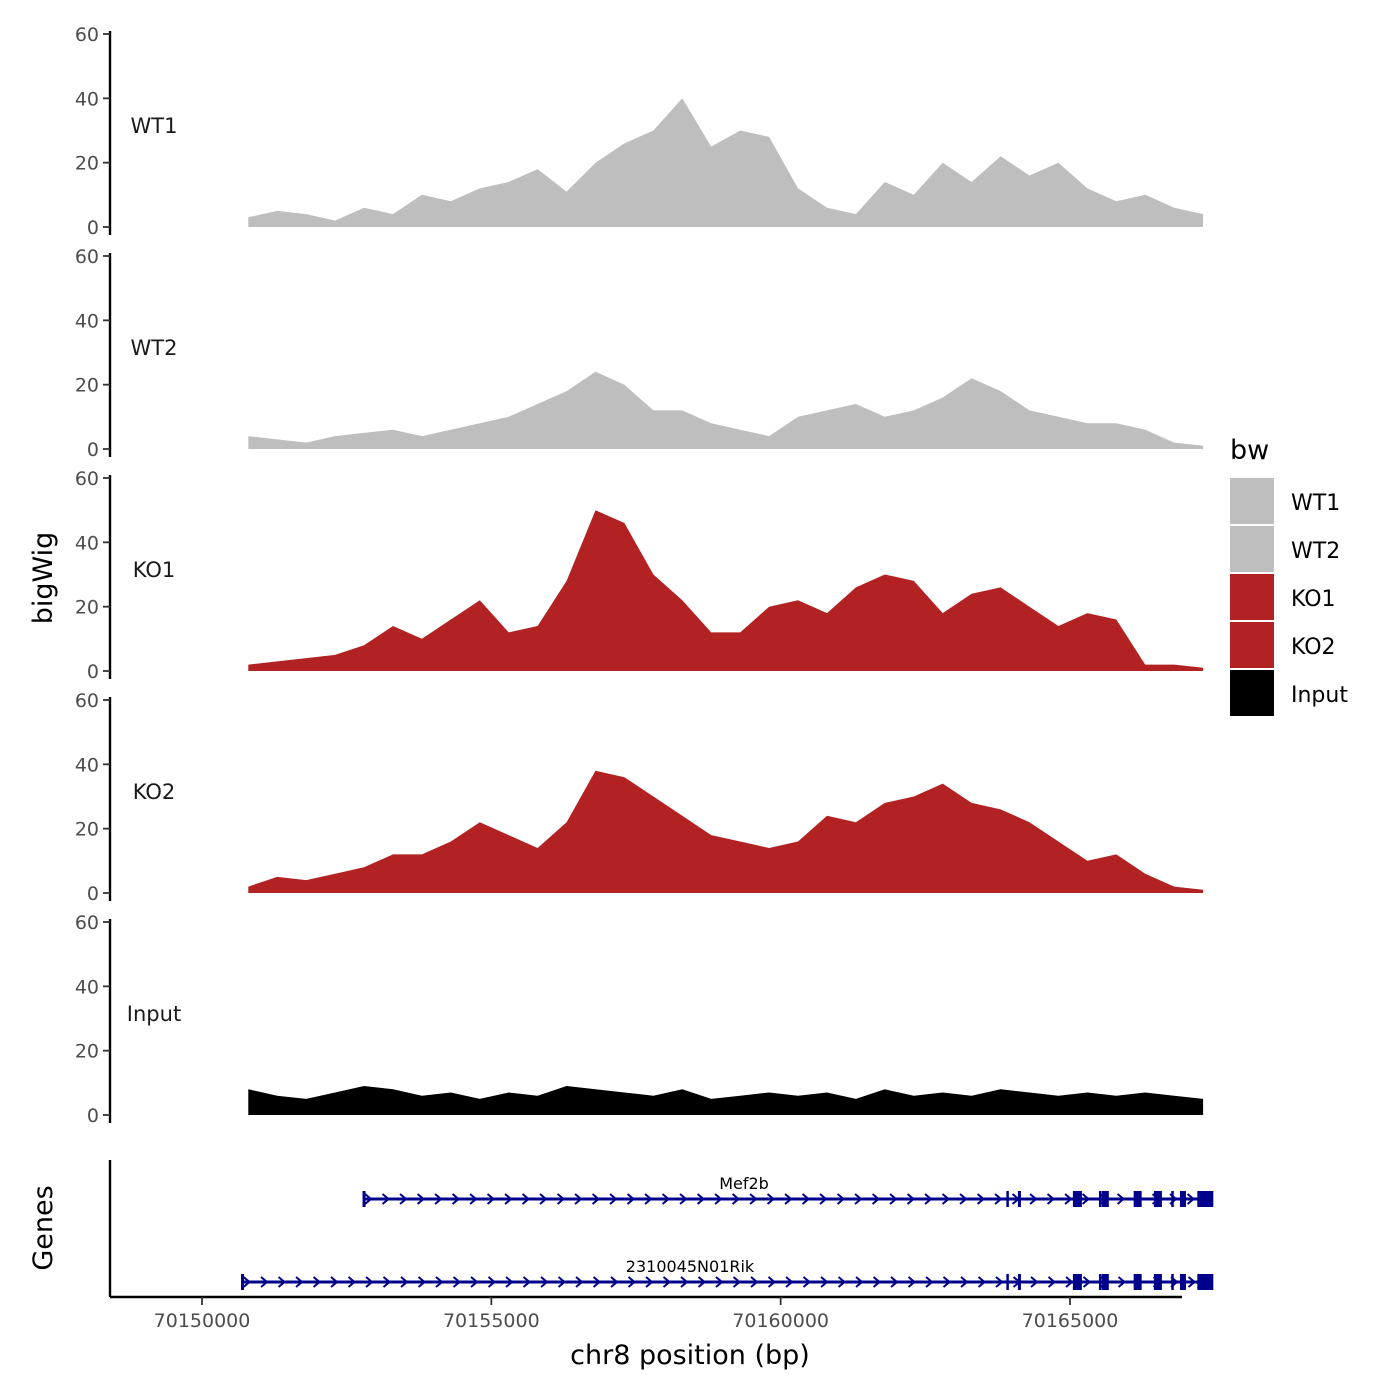 The height and width of the screenshot is (1400, 1400). What do you see at coordinates (726, 590) in the screenshot?
I see `area-series-ko1` at bounding box center [726, 590].